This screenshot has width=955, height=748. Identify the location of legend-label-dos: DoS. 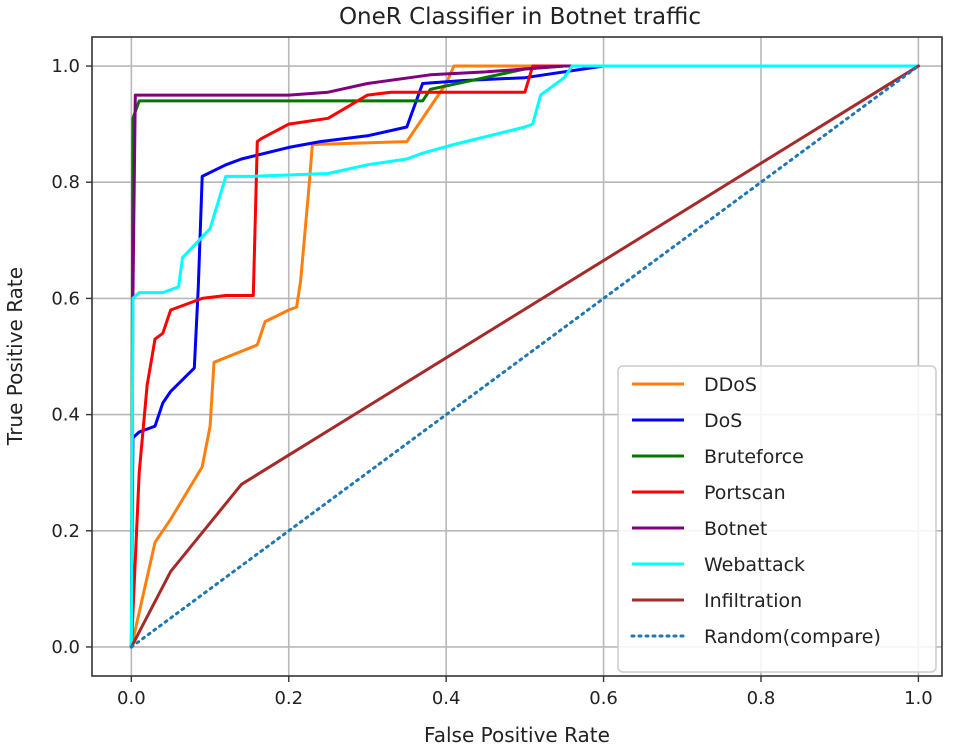
(723, 421).